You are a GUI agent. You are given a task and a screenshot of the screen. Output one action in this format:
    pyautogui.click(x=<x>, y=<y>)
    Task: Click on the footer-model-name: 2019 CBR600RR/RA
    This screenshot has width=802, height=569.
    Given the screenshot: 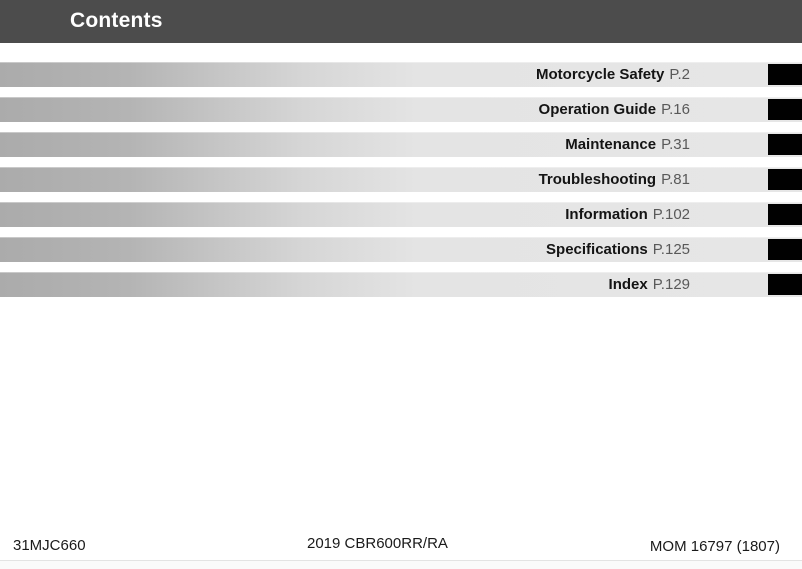 What is the action you would take?
    pyautogui.click(x=377, y=543)
    